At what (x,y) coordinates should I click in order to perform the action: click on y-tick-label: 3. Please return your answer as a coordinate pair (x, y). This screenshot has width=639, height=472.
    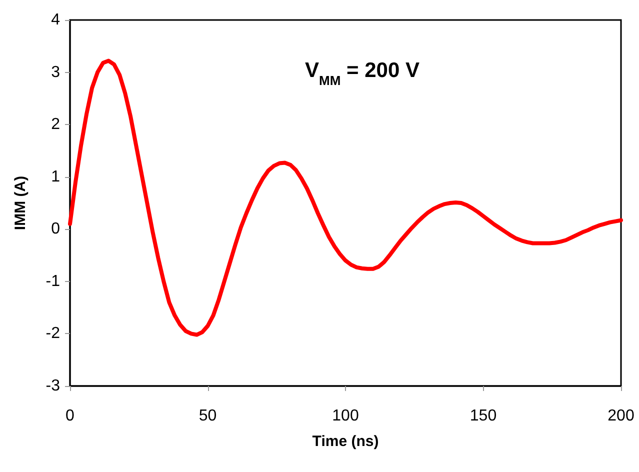
    Looking at the image, I should click on (55, 72).